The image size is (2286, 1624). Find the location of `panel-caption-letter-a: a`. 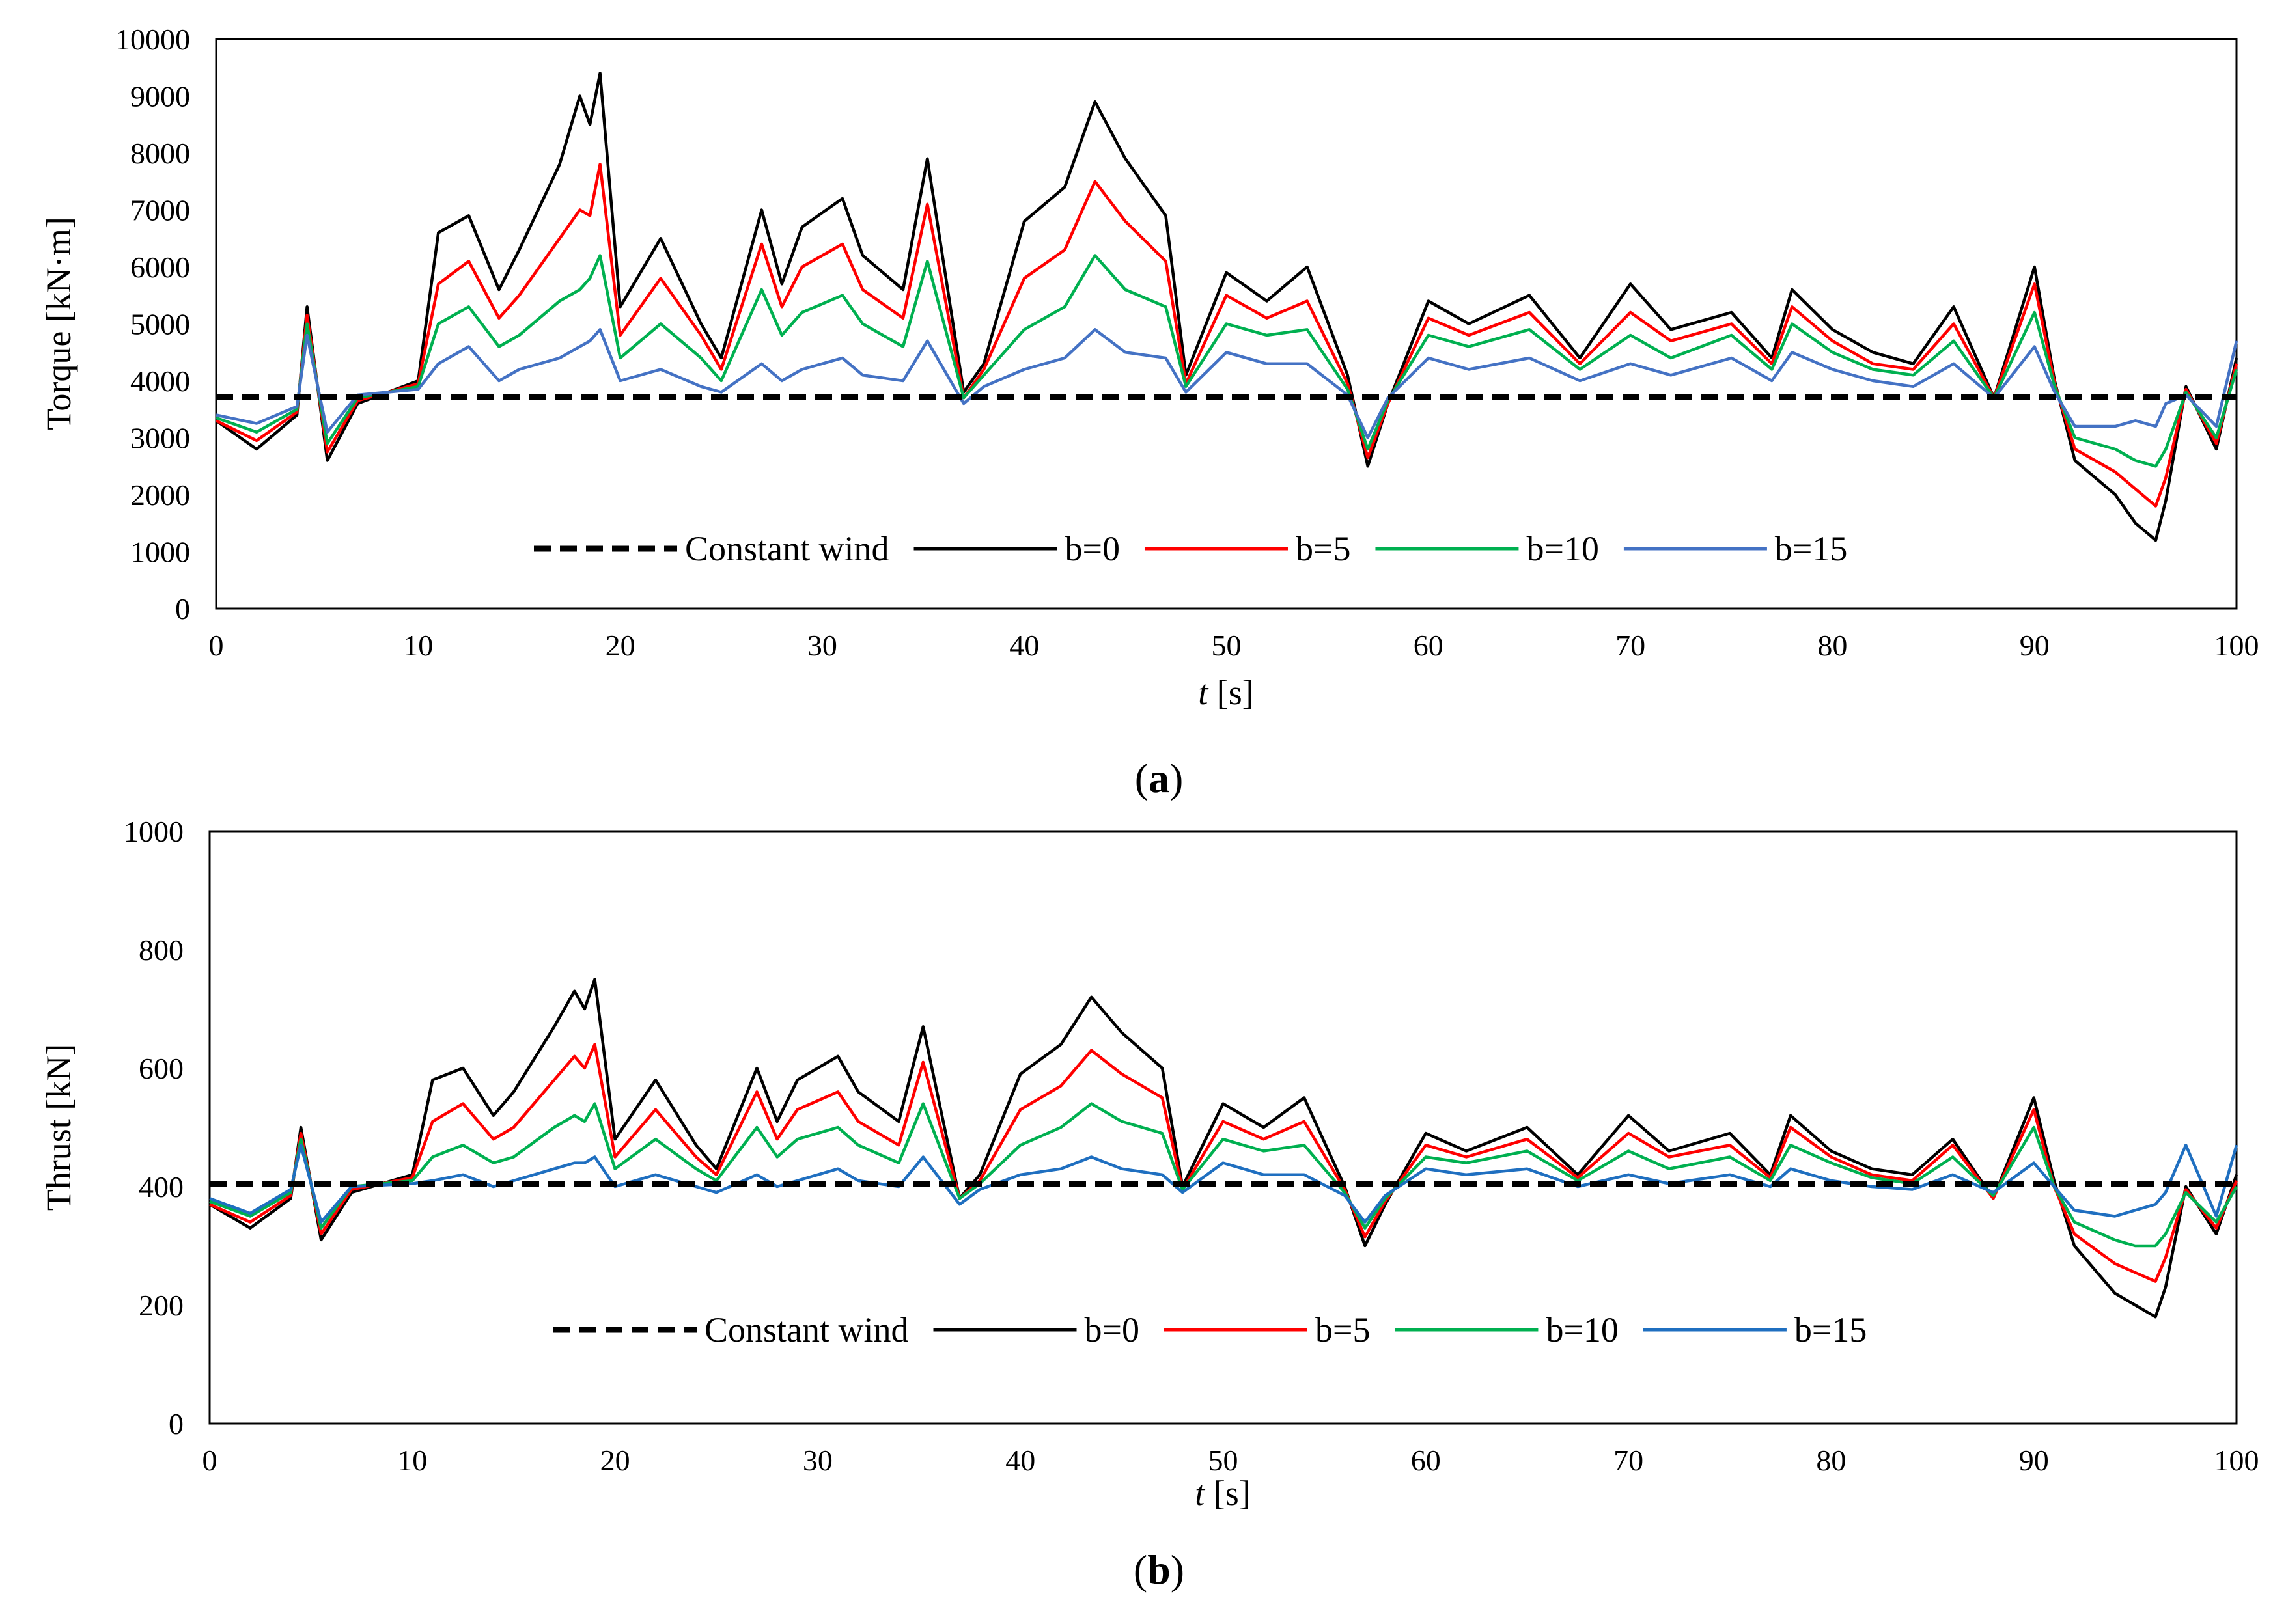

panel-caption-letter-a: a is located at coordinates (1159, 778).